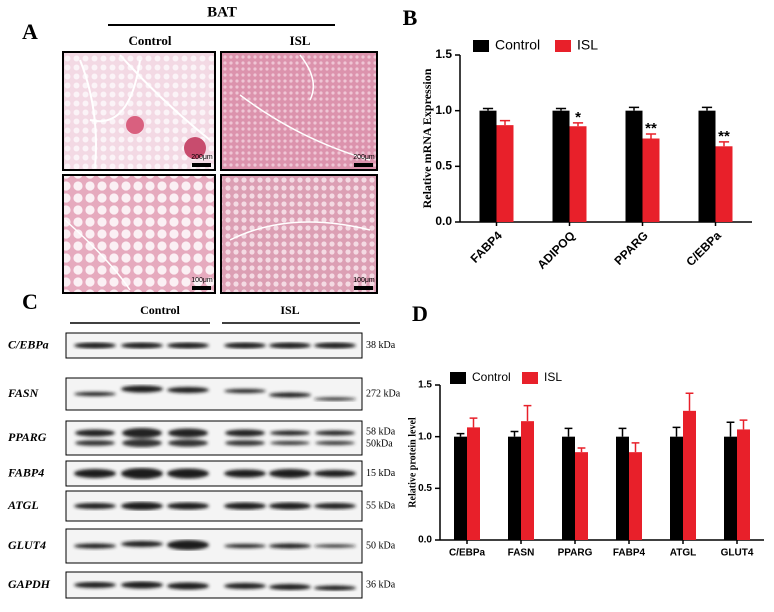 The height and width of the screenshot is (612, 774). Describe the element at coordinates (30, 301) in the screenshot. I see `panel-letter: C` at that location.